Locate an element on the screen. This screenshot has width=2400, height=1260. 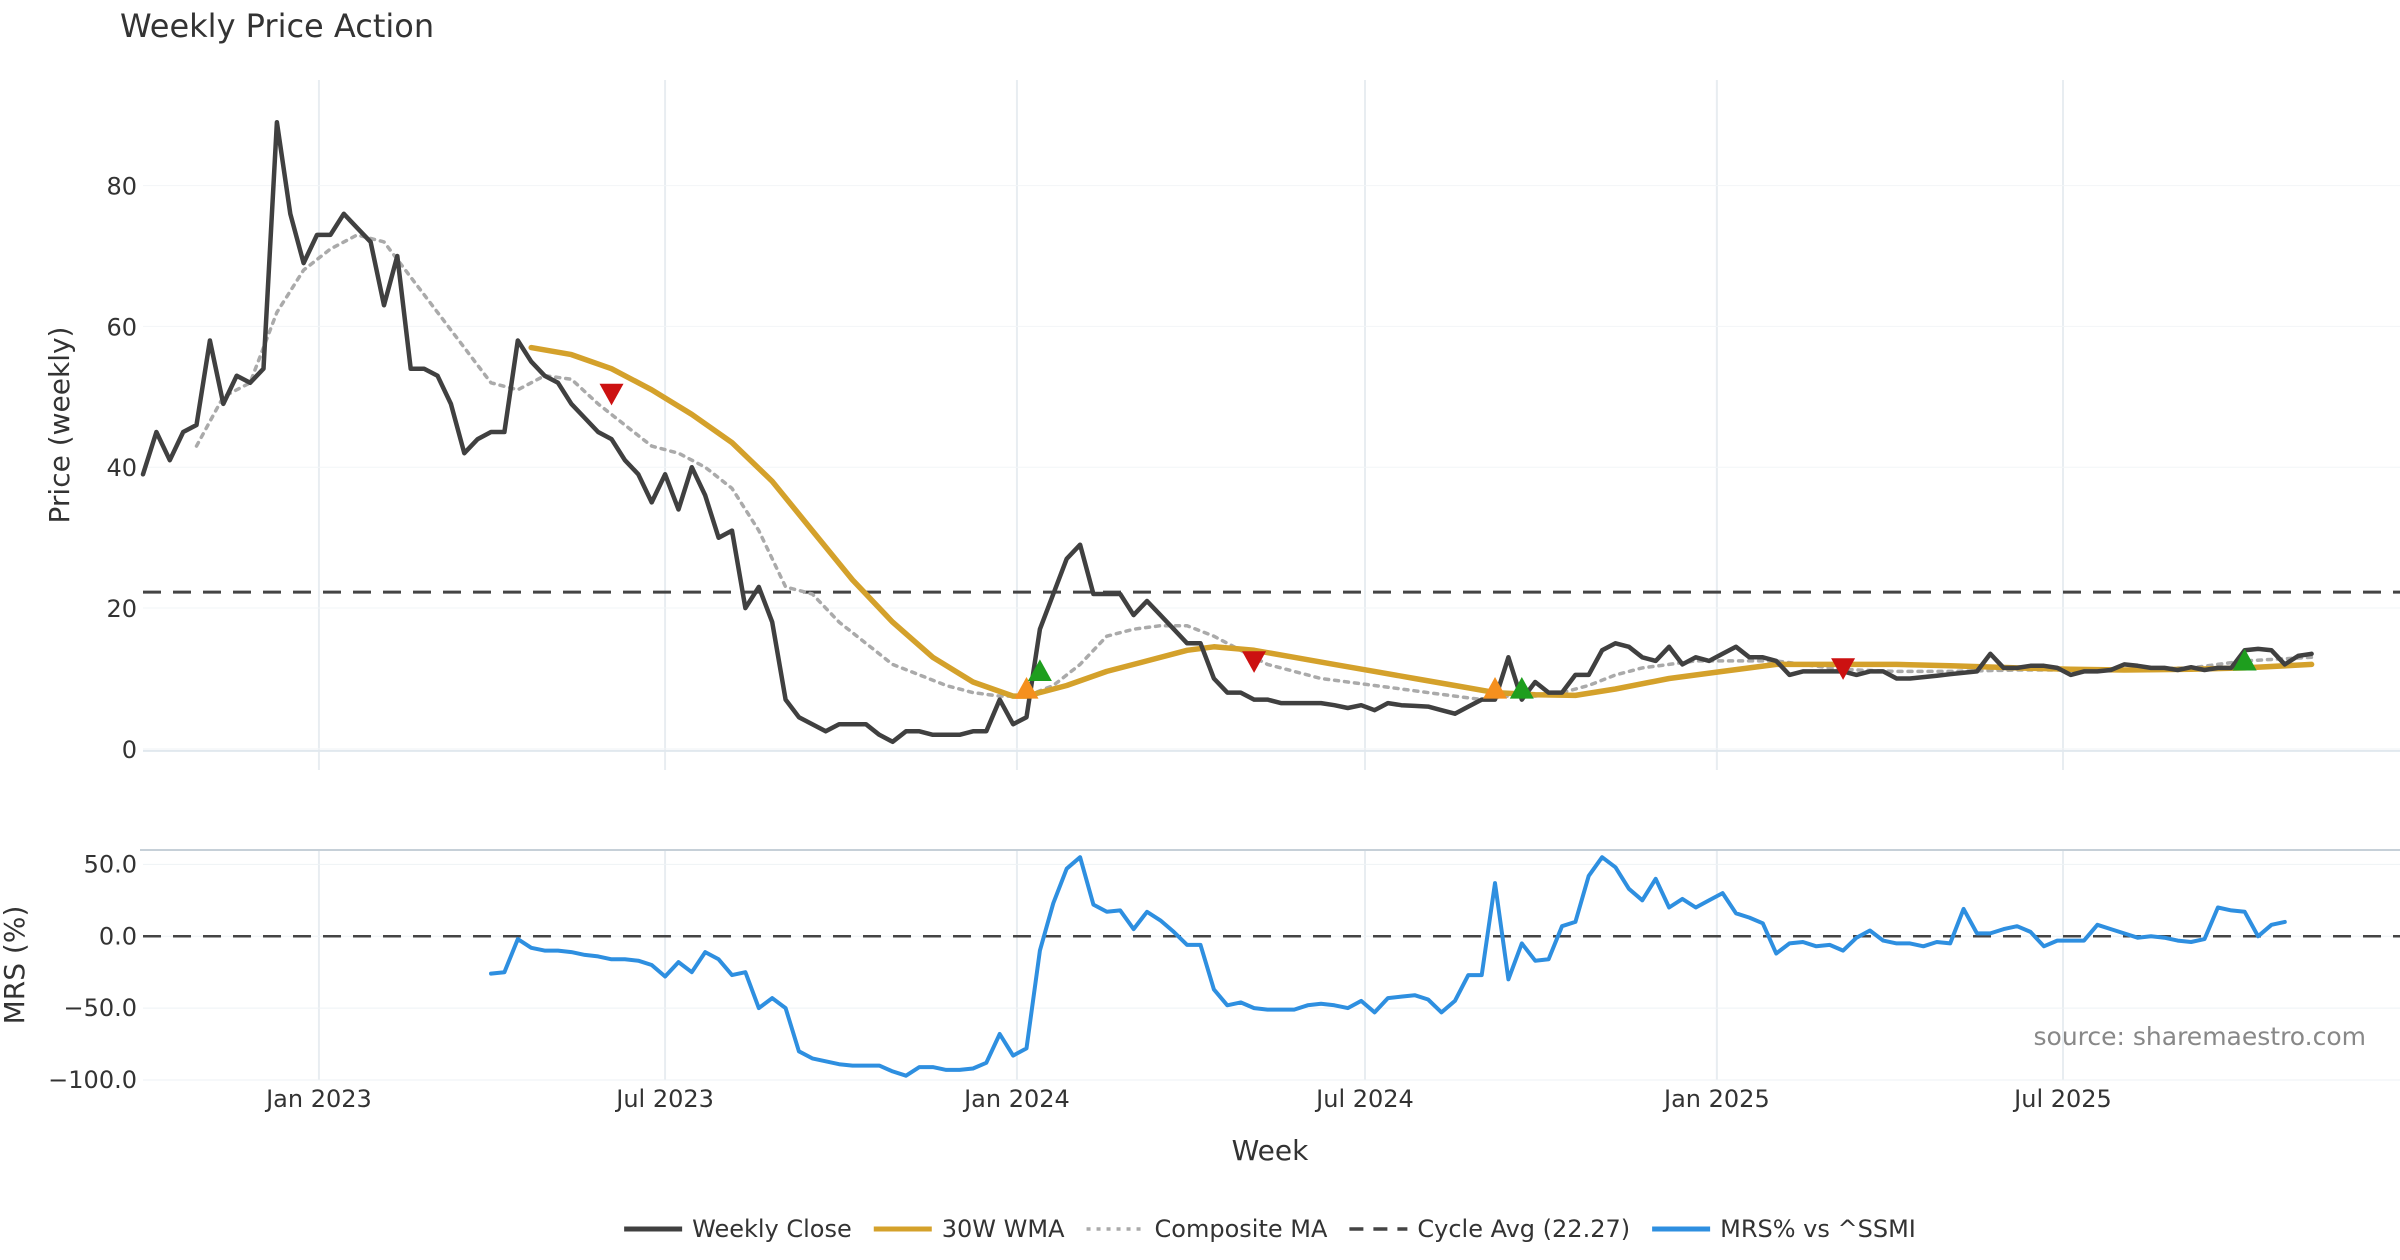
x-tick-label: Jan 2024 is located at coordinates (1016, 1099).